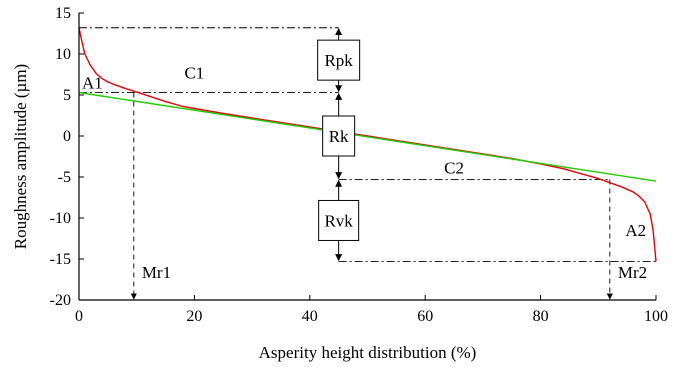 The width and height of the screenshot is (689, 367). What do you see at coordinates (632, 272) in the screenshot?
I see `mr2-label: Mr2` at bounding box center [632, 272].